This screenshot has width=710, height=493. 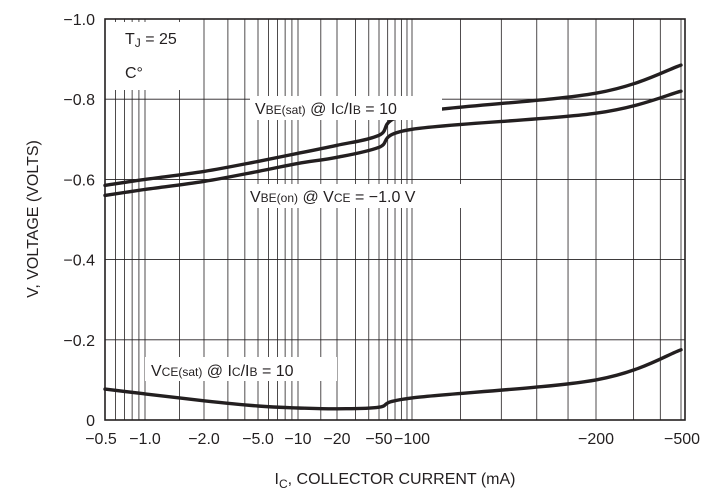 What do you see at coordinates (682, 439) in the screenshot?
I see `x-tick-label: −500` at bounding box center [682, 439].